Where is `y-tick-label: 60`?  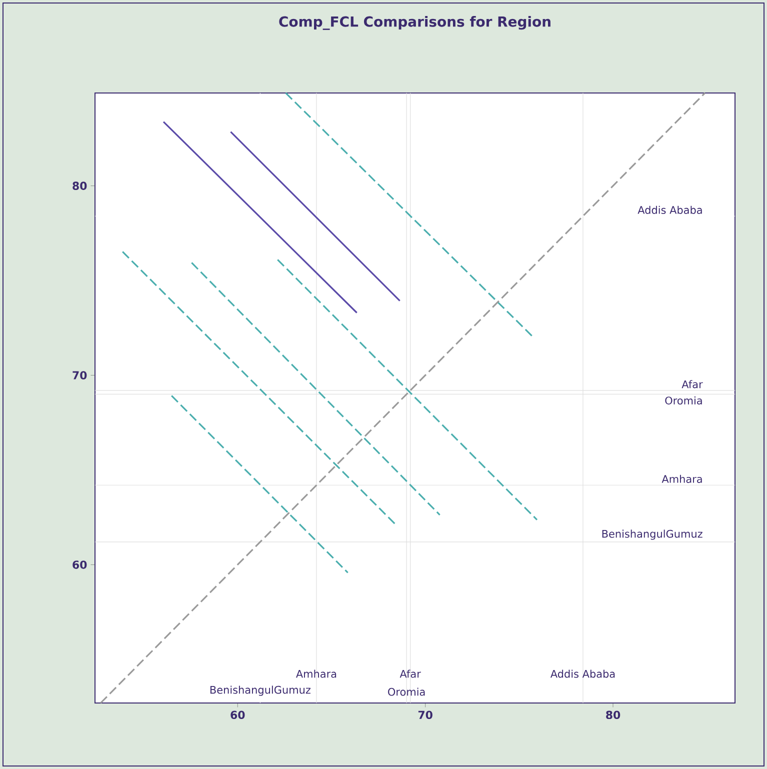 y-tick-label: 60 is located at coordinates (79, 564).